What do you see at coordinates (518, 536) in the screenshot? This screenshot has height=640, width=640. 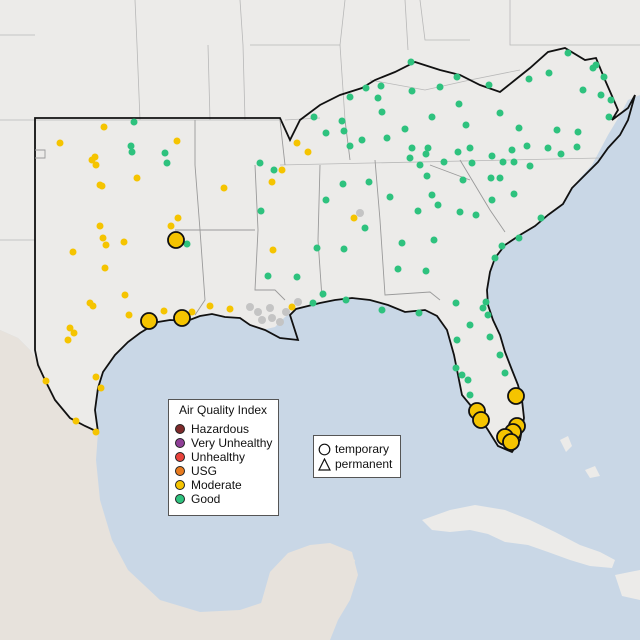 I see `cuba-island` at bounding box center [518, 536].